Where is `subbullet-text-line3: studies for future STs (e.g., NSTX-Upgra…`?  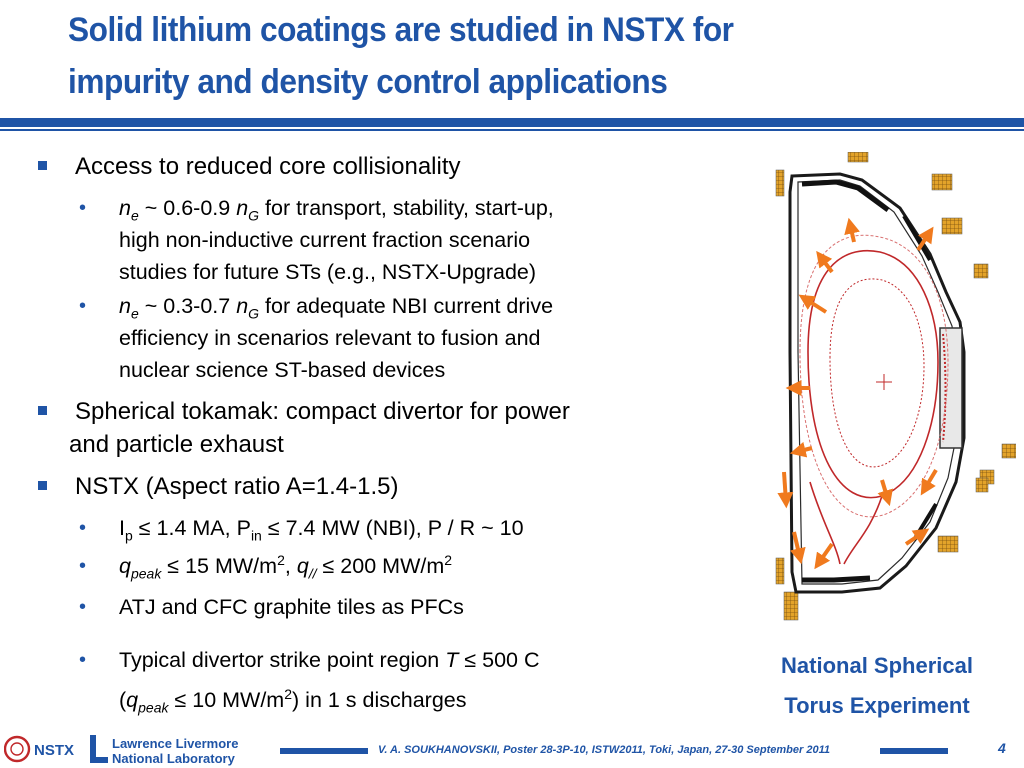 subbullet-text-line3: studies for future STs (e.g., NSTX-Upgra… is located at coordinates (328, 272).